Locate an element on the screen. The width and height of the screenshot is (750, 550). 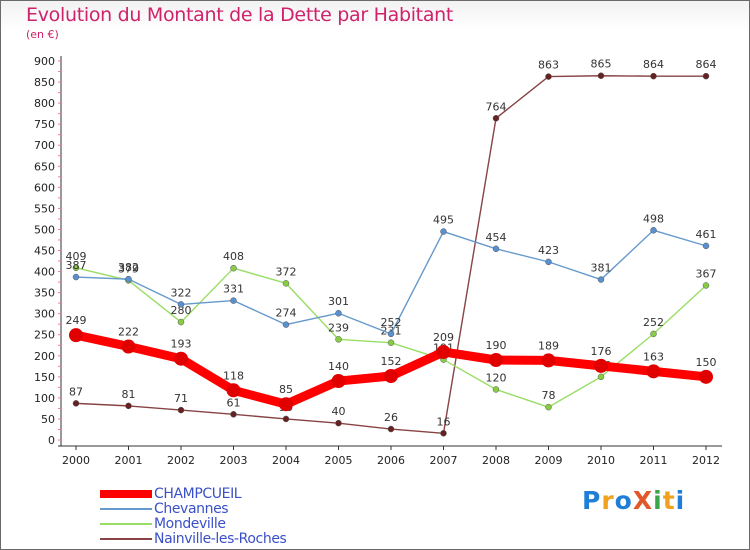
data-label: 498 is located at coordinates (653, 218).